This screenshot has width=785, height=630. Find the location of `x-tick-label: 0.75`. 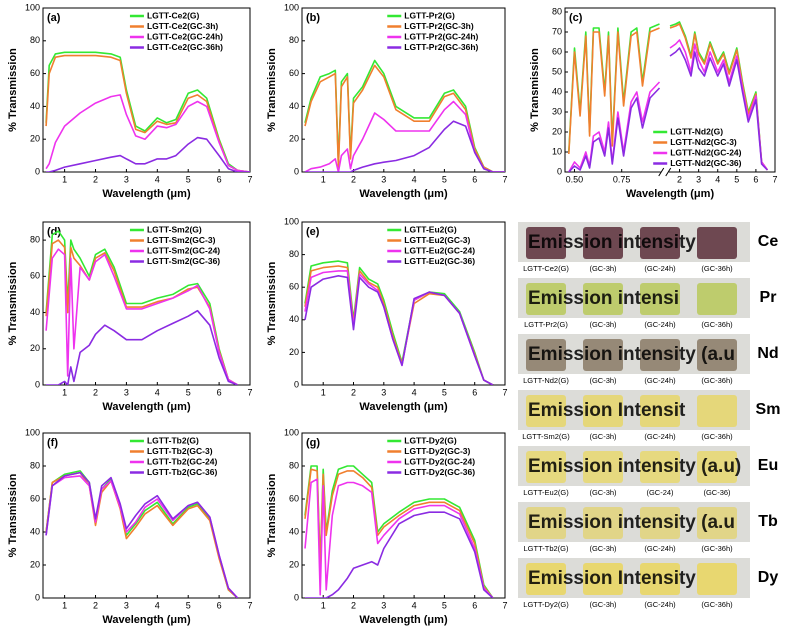

x-tick-label: 0.75 is located at coordinates (622, 179).